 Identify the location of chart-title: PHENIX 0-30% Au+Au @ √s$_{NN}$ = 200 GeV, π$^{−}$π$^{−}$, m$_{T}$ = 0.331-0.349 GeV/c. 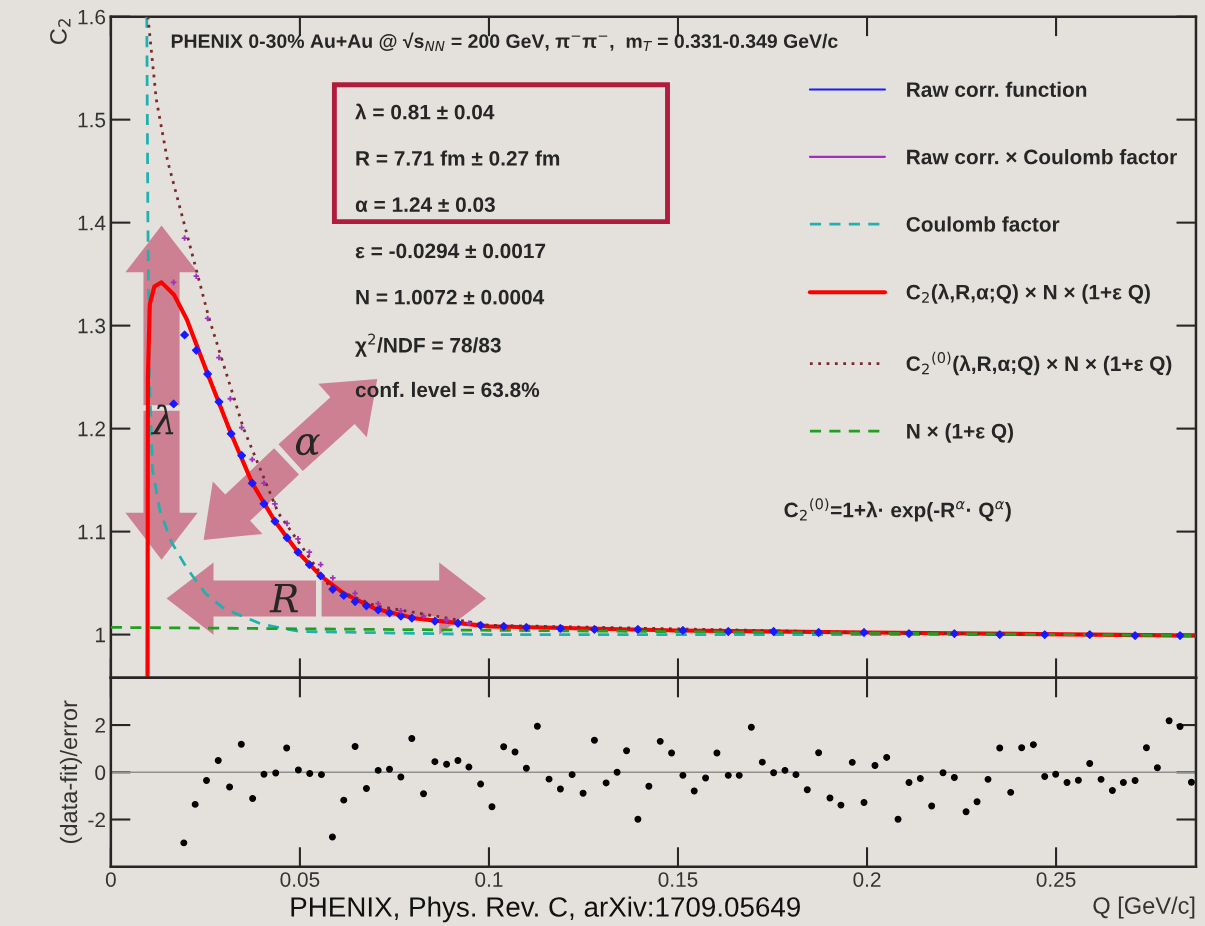
(504, 42).